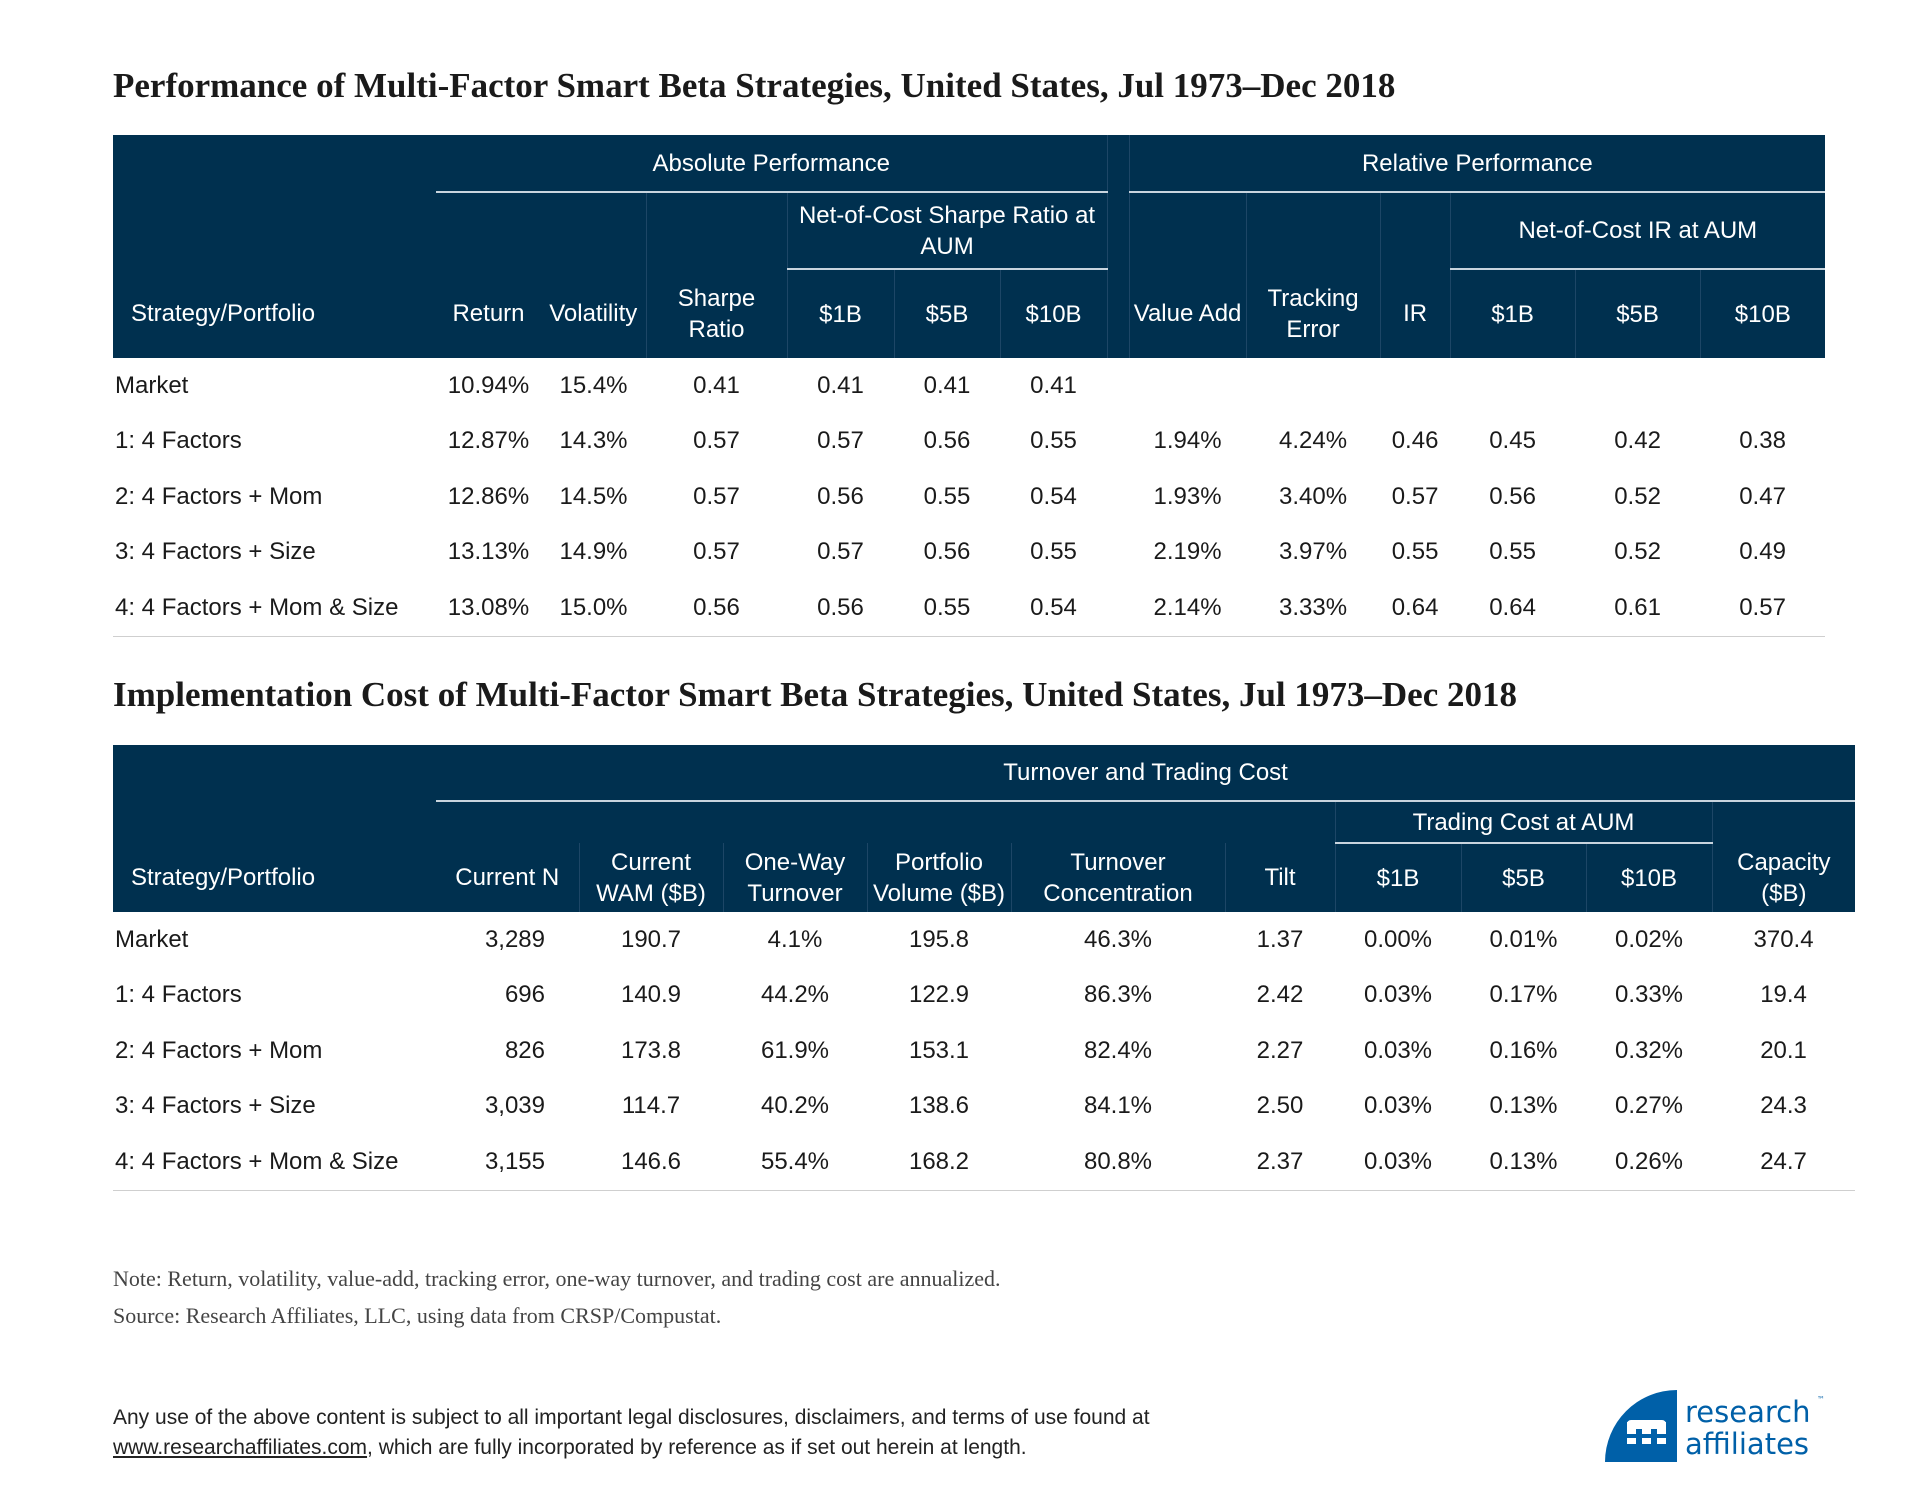  What do you see at coordinates (939, 1106) in the screenshot?
I see `cell-portfolio-volume-b: 138.6` at bounding box center [939, 1106].